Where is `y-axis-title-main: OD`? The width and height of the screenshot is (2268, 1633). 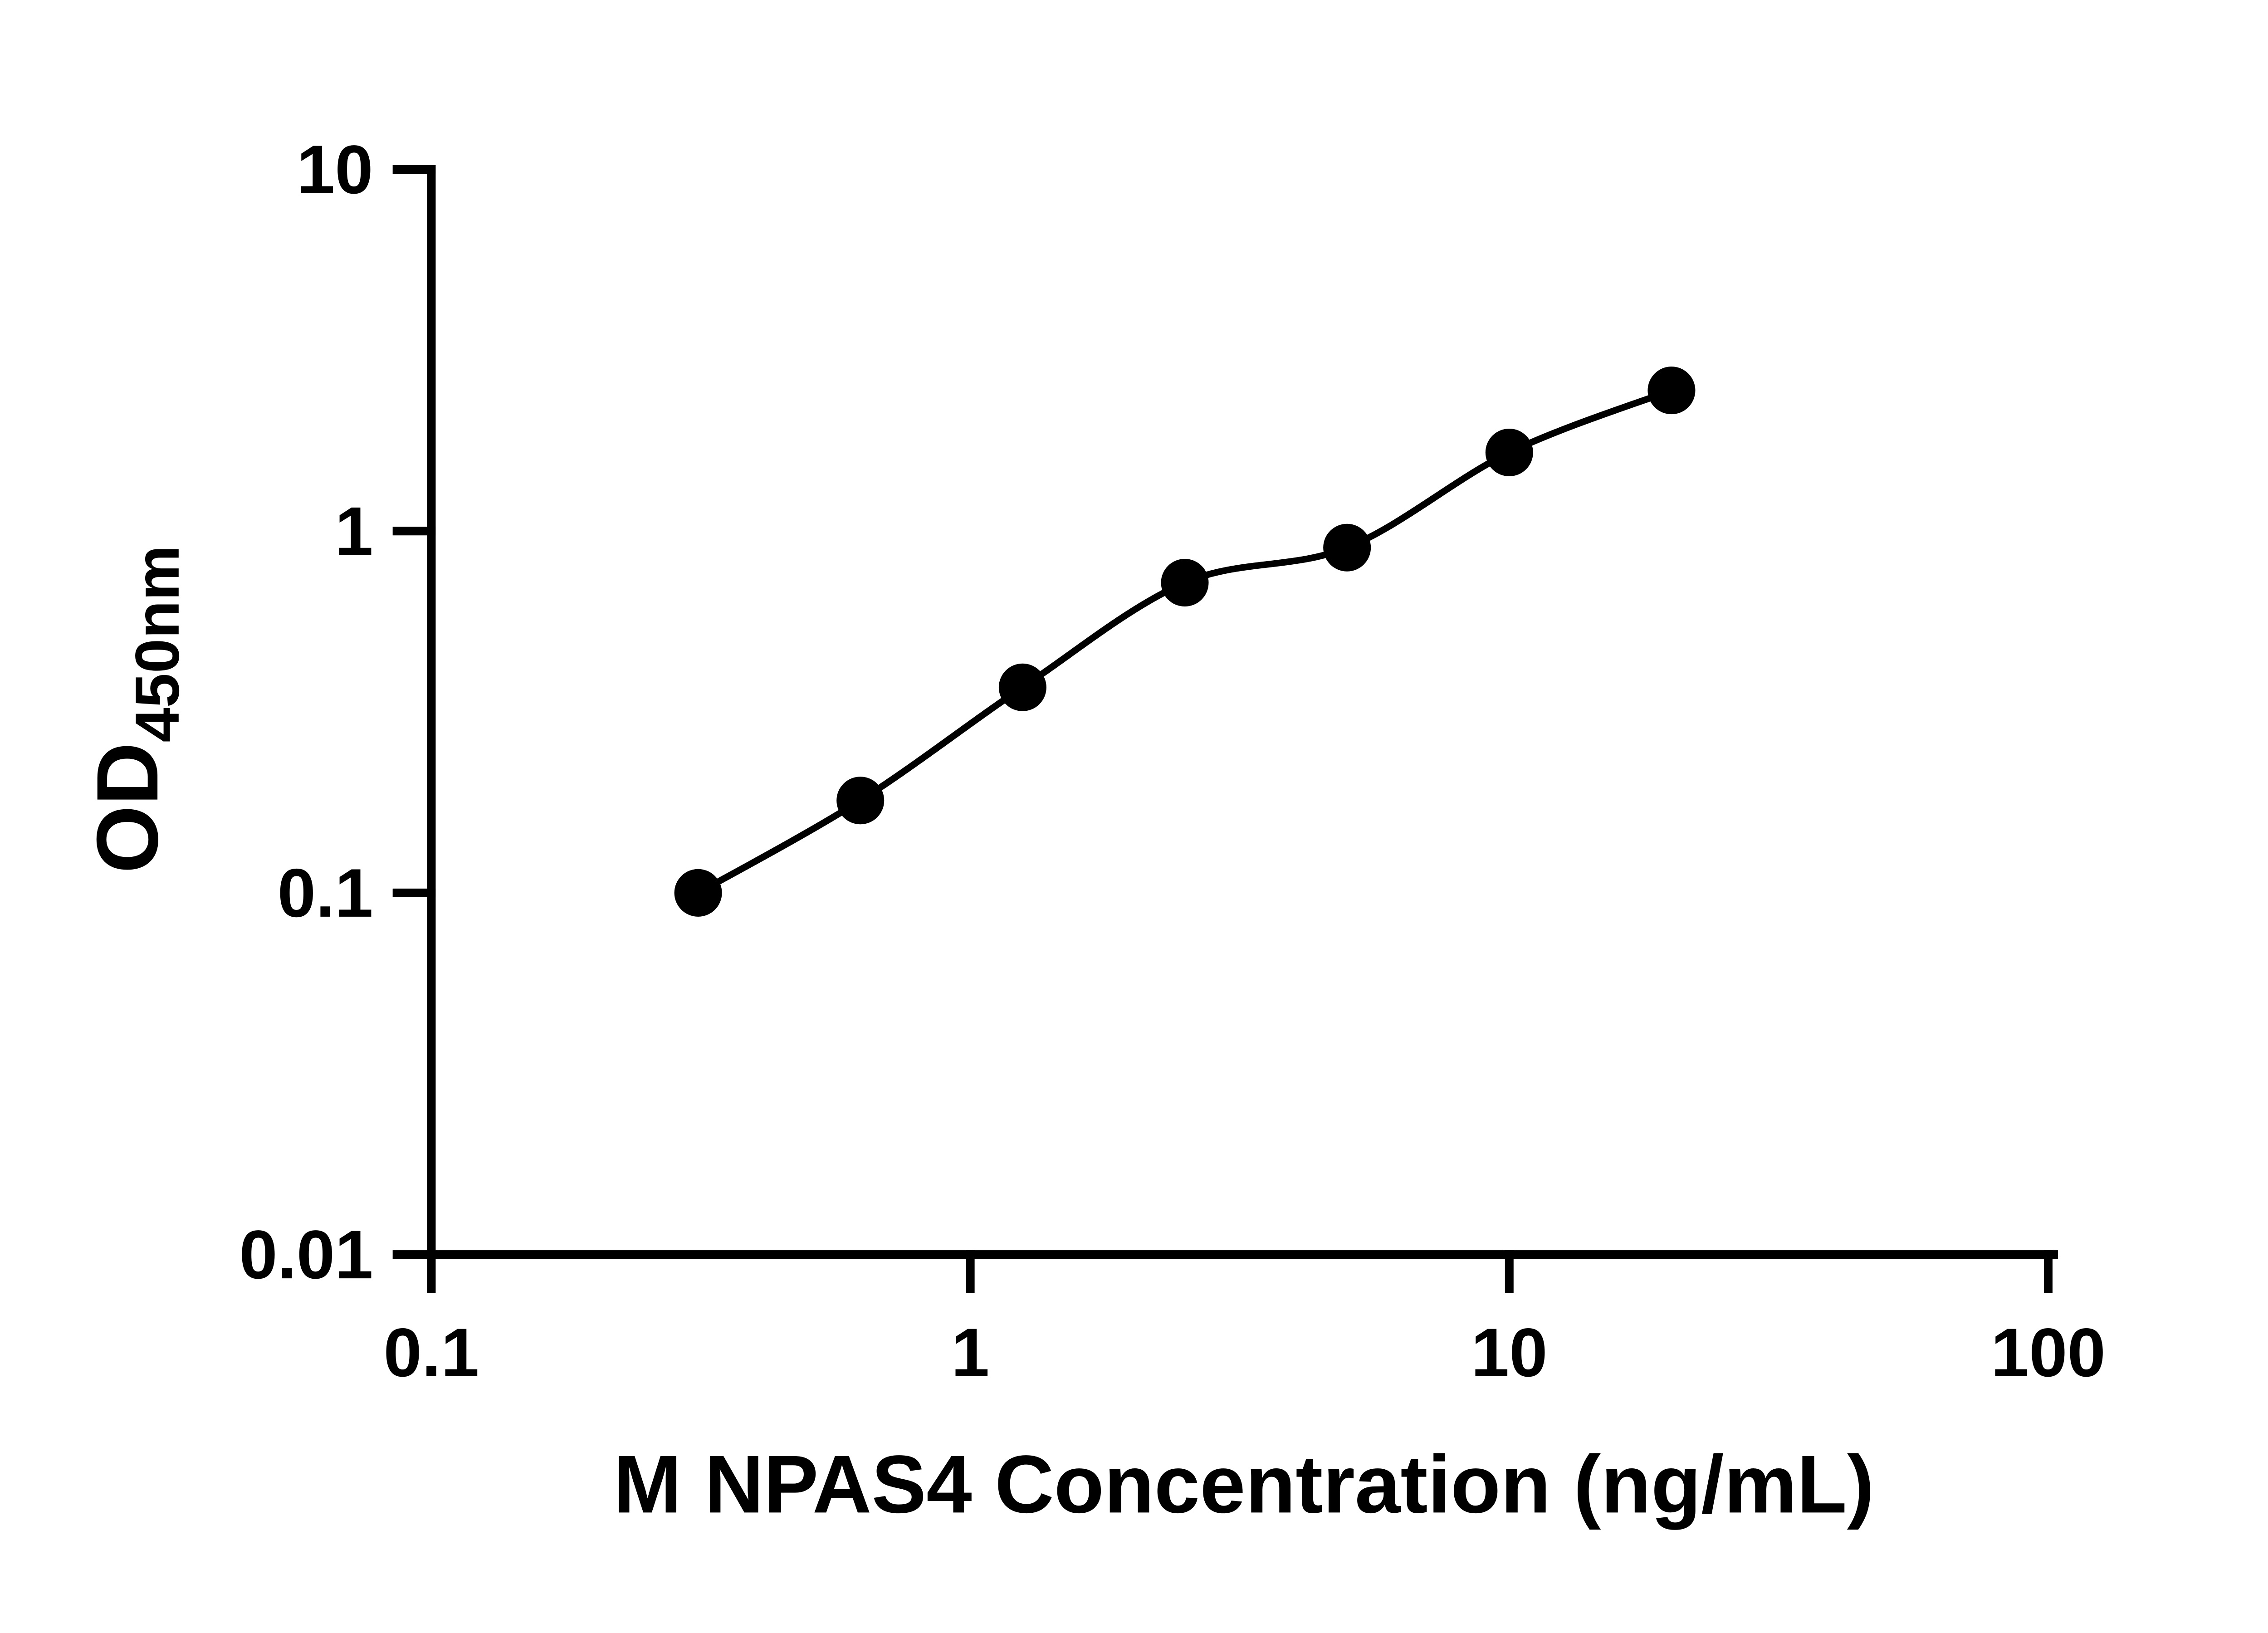 y-axis-title-main: OD is located at coordinates (127, 808).